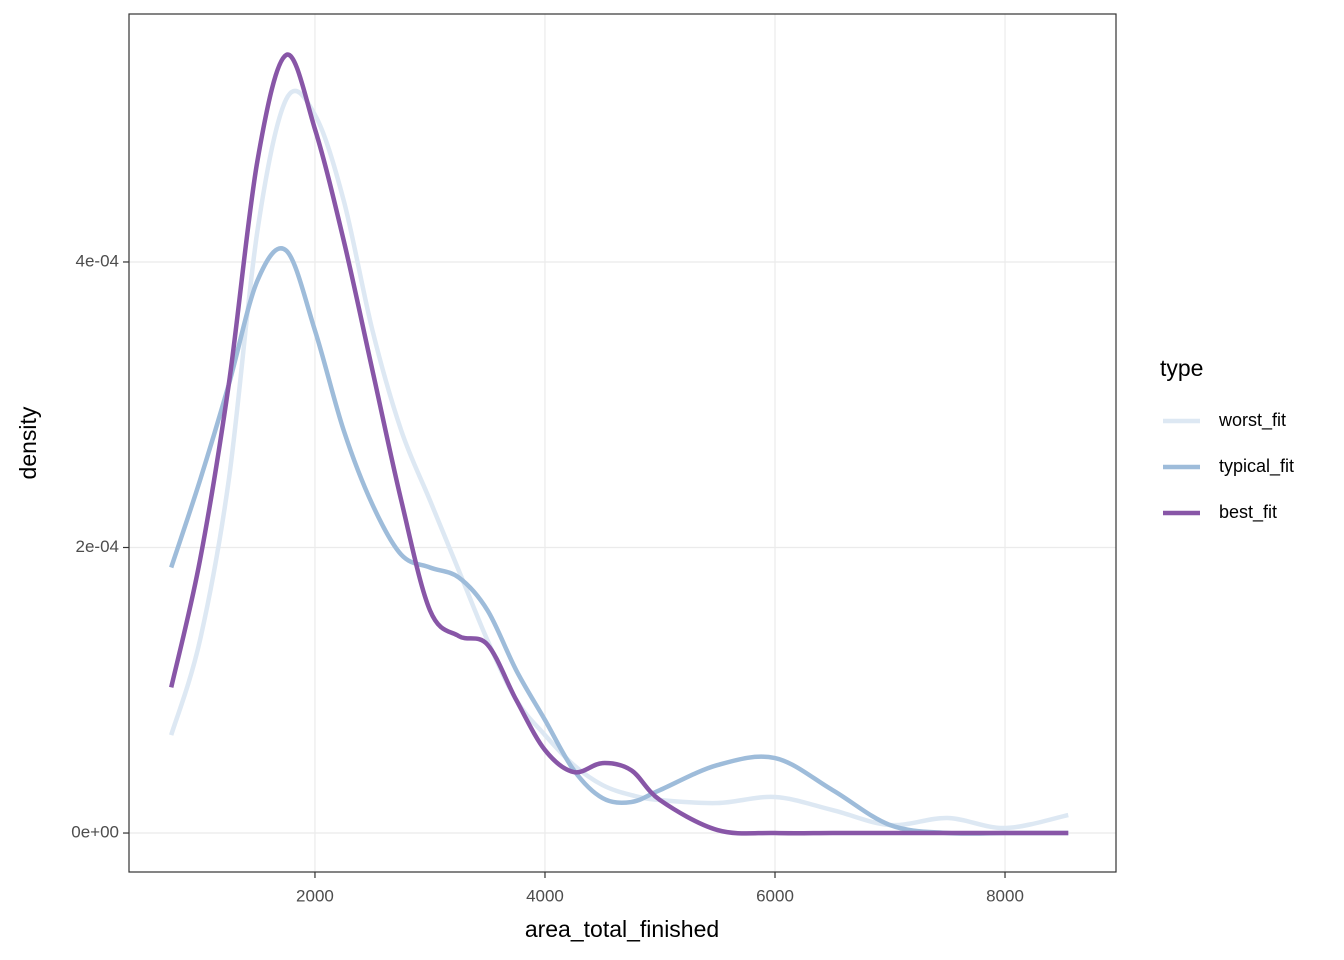 The height and width of the screenshot is (960, 1344). Describe the element at coordinates (97, 260) in the screenshot. I see `y-tick-label: 4e-04` at that location.